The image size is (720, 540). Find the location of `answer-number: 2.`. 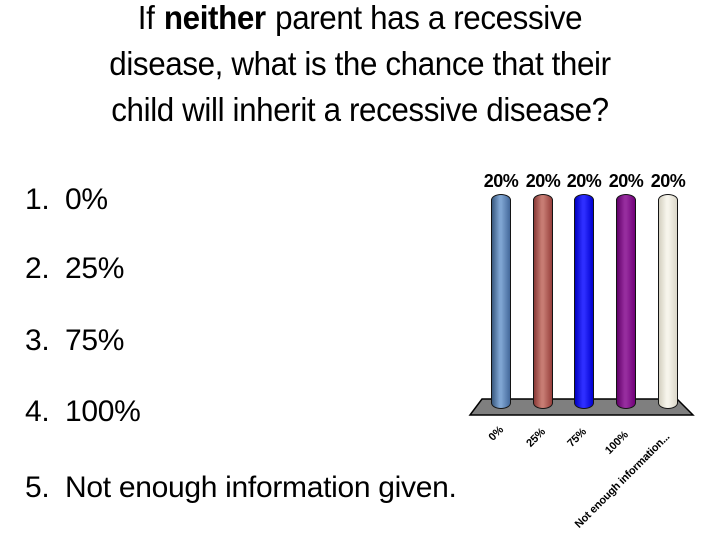

answer-number: 2. is located at coordinates (37, 268).